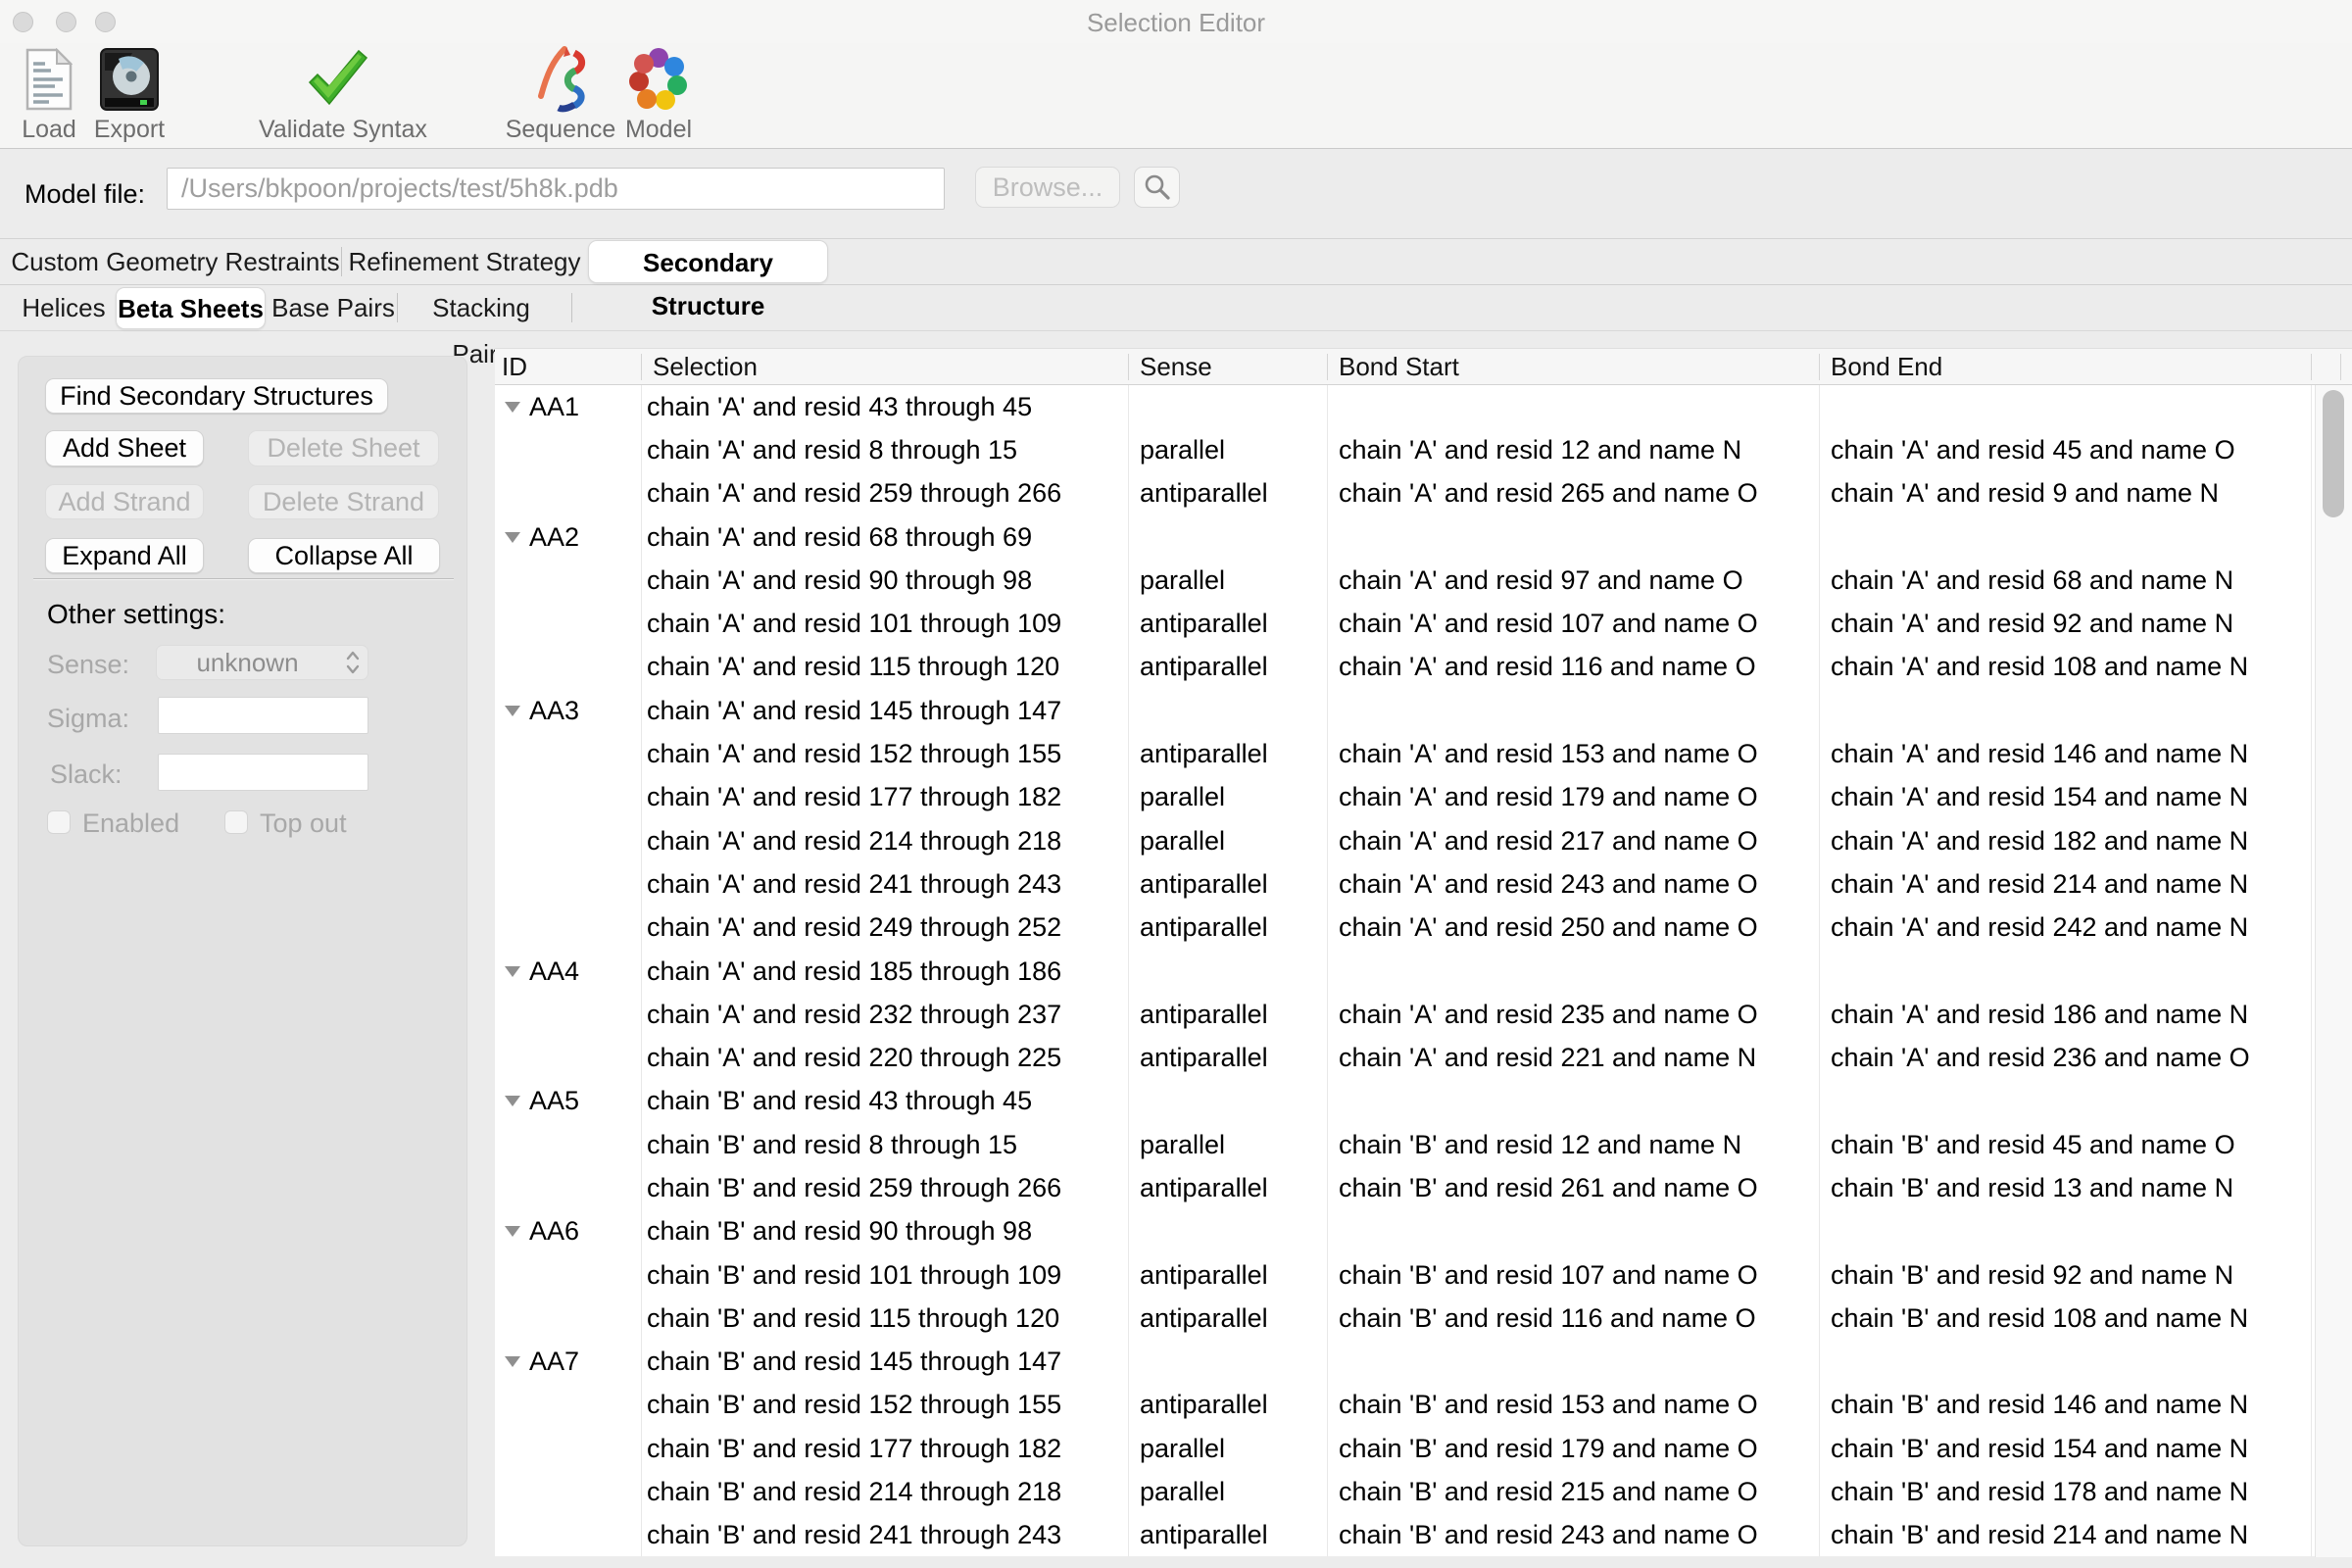  I want to click on selection-cell: chain 'B' and resid 259 through 266, so click(854, 1187).